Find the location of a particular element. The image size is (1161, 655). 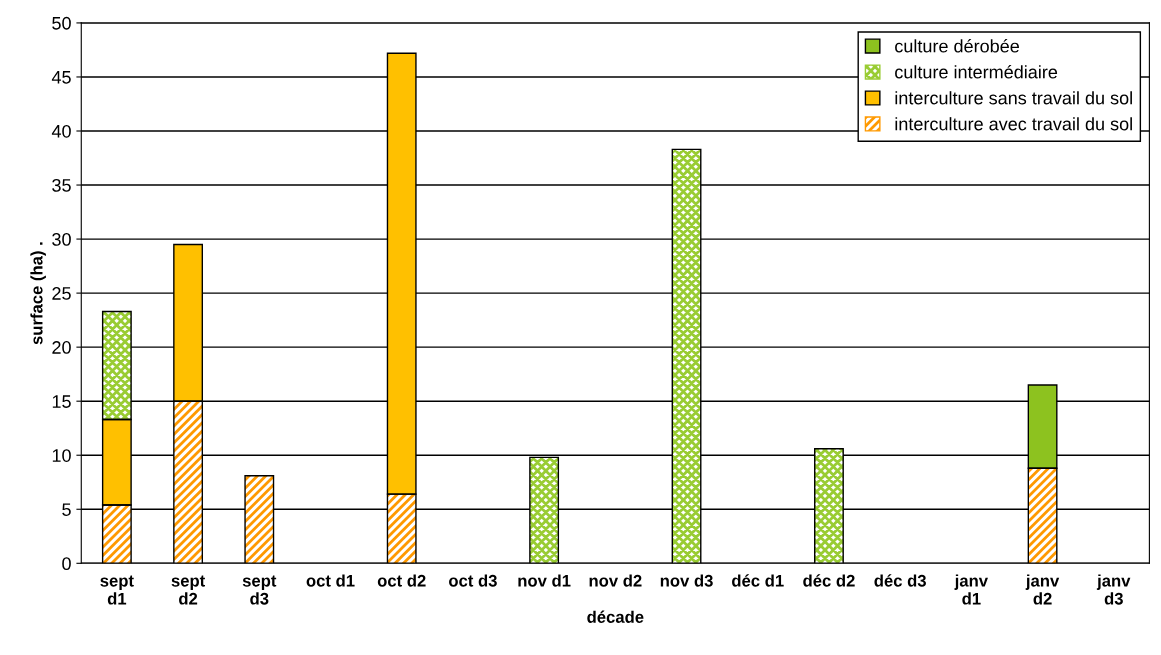

y-tick-label: 15 is located at coordinates (61, 401).